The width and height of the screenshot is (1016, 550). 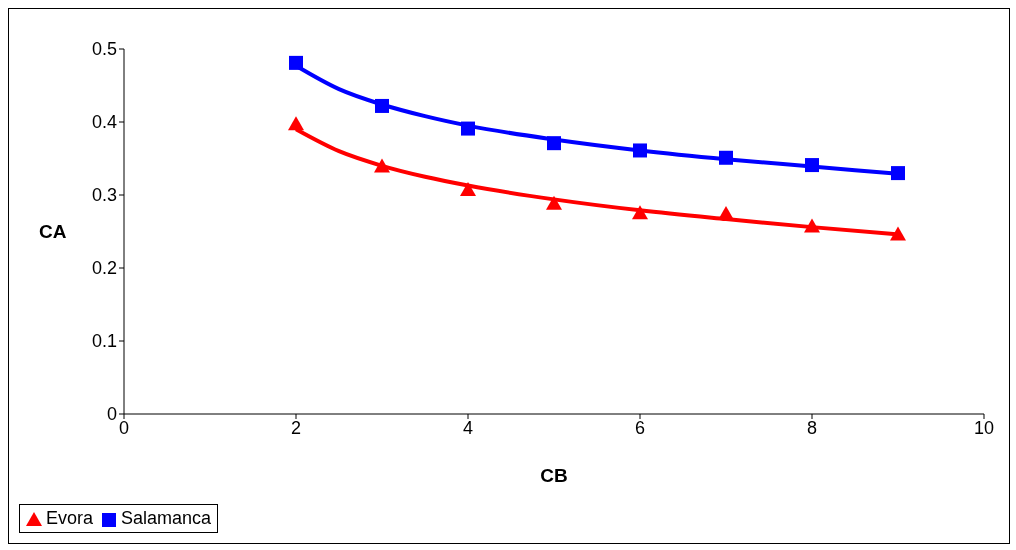 I want to click on x-tick-label: 4, so click(x=468, y=427).